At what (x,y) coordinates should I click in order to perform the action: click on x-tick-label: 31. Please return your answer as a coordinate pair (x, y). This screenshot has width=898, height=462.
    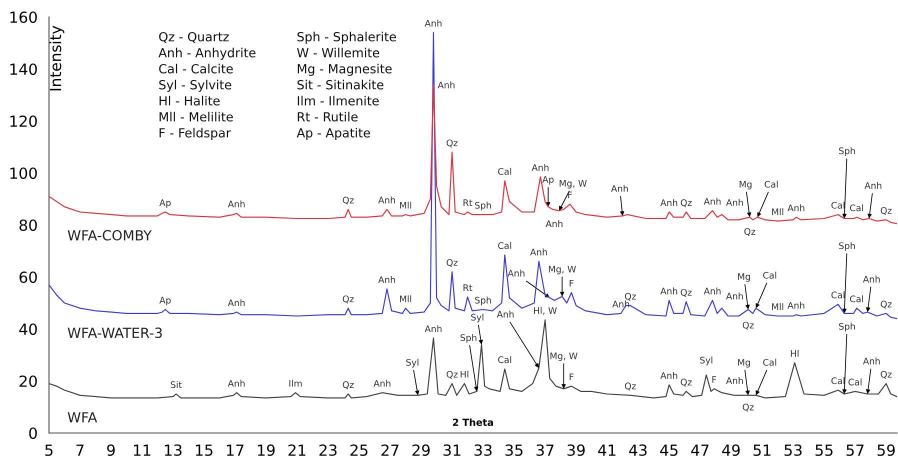
    Looking at the image, I should click on (452, 450).